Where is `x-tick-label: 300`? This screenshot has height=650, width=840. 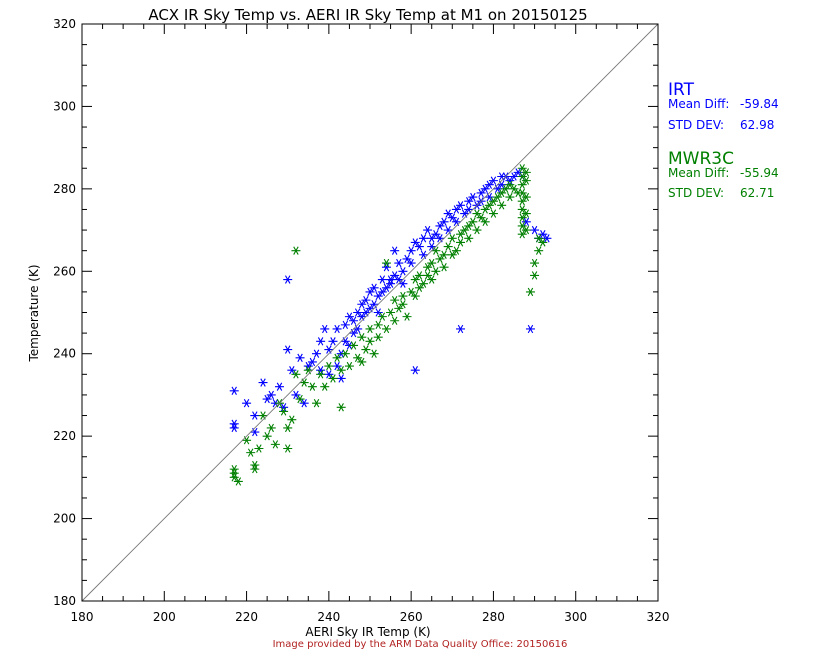 x-tick-label: 300 is located at coordinates (575, 617).